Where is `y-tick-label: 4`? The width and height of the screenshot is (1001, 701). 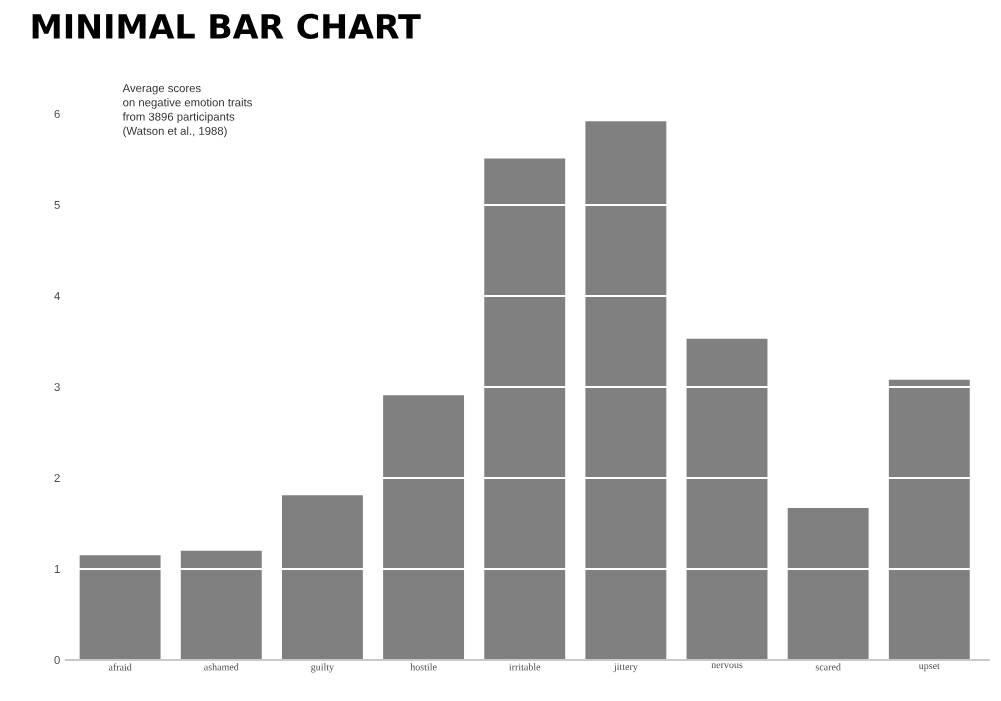 y-tick-label: 4 is located at coordinates (57, 296).